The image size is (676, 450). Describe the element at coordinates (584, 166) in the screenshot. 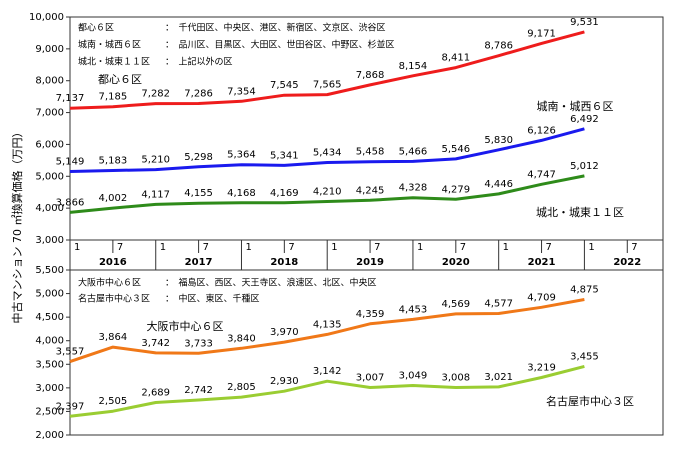

I see `value-label: 5,012` at that location.